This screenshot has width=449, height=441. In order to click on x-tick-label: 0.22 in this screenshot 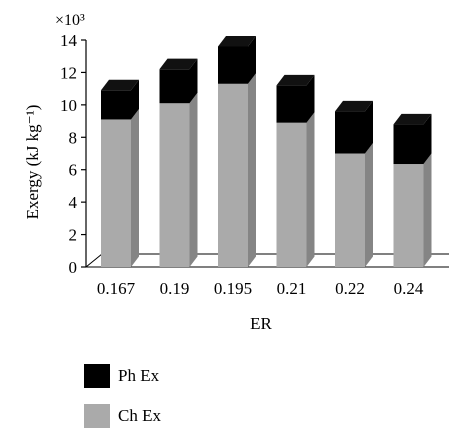, I will do `click(350, 288)`.